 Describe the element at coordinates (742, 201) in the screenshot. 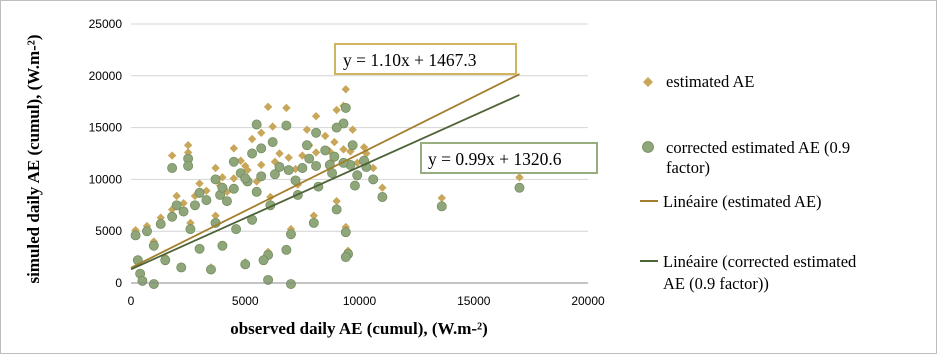

I see `legend-label-linear-estimated: Linéaire (estimated AE)` at that location.